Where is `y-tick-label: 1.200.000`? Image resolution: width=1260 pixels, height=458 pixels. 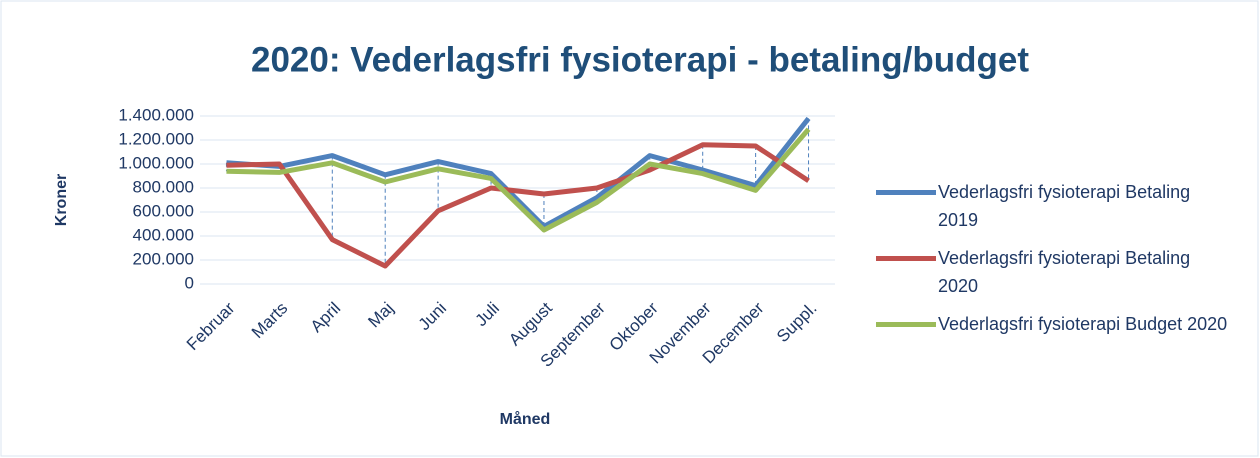
y-tick-label: 1.200.000 is located at coordinates (156, 138).